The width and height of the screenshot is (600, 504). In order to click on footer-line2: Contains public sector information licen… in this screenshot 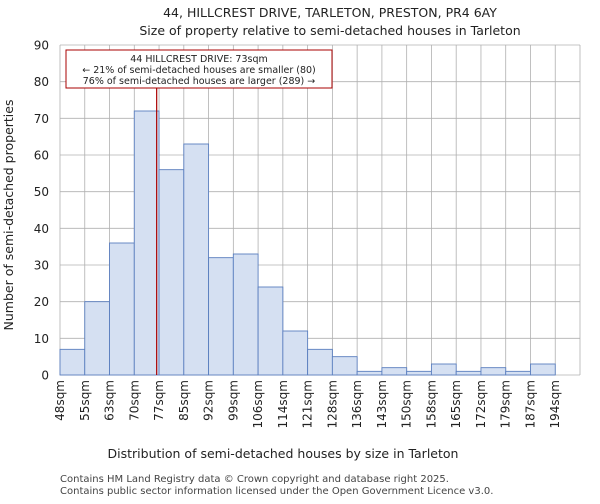, I will do `click(276, 491)`.